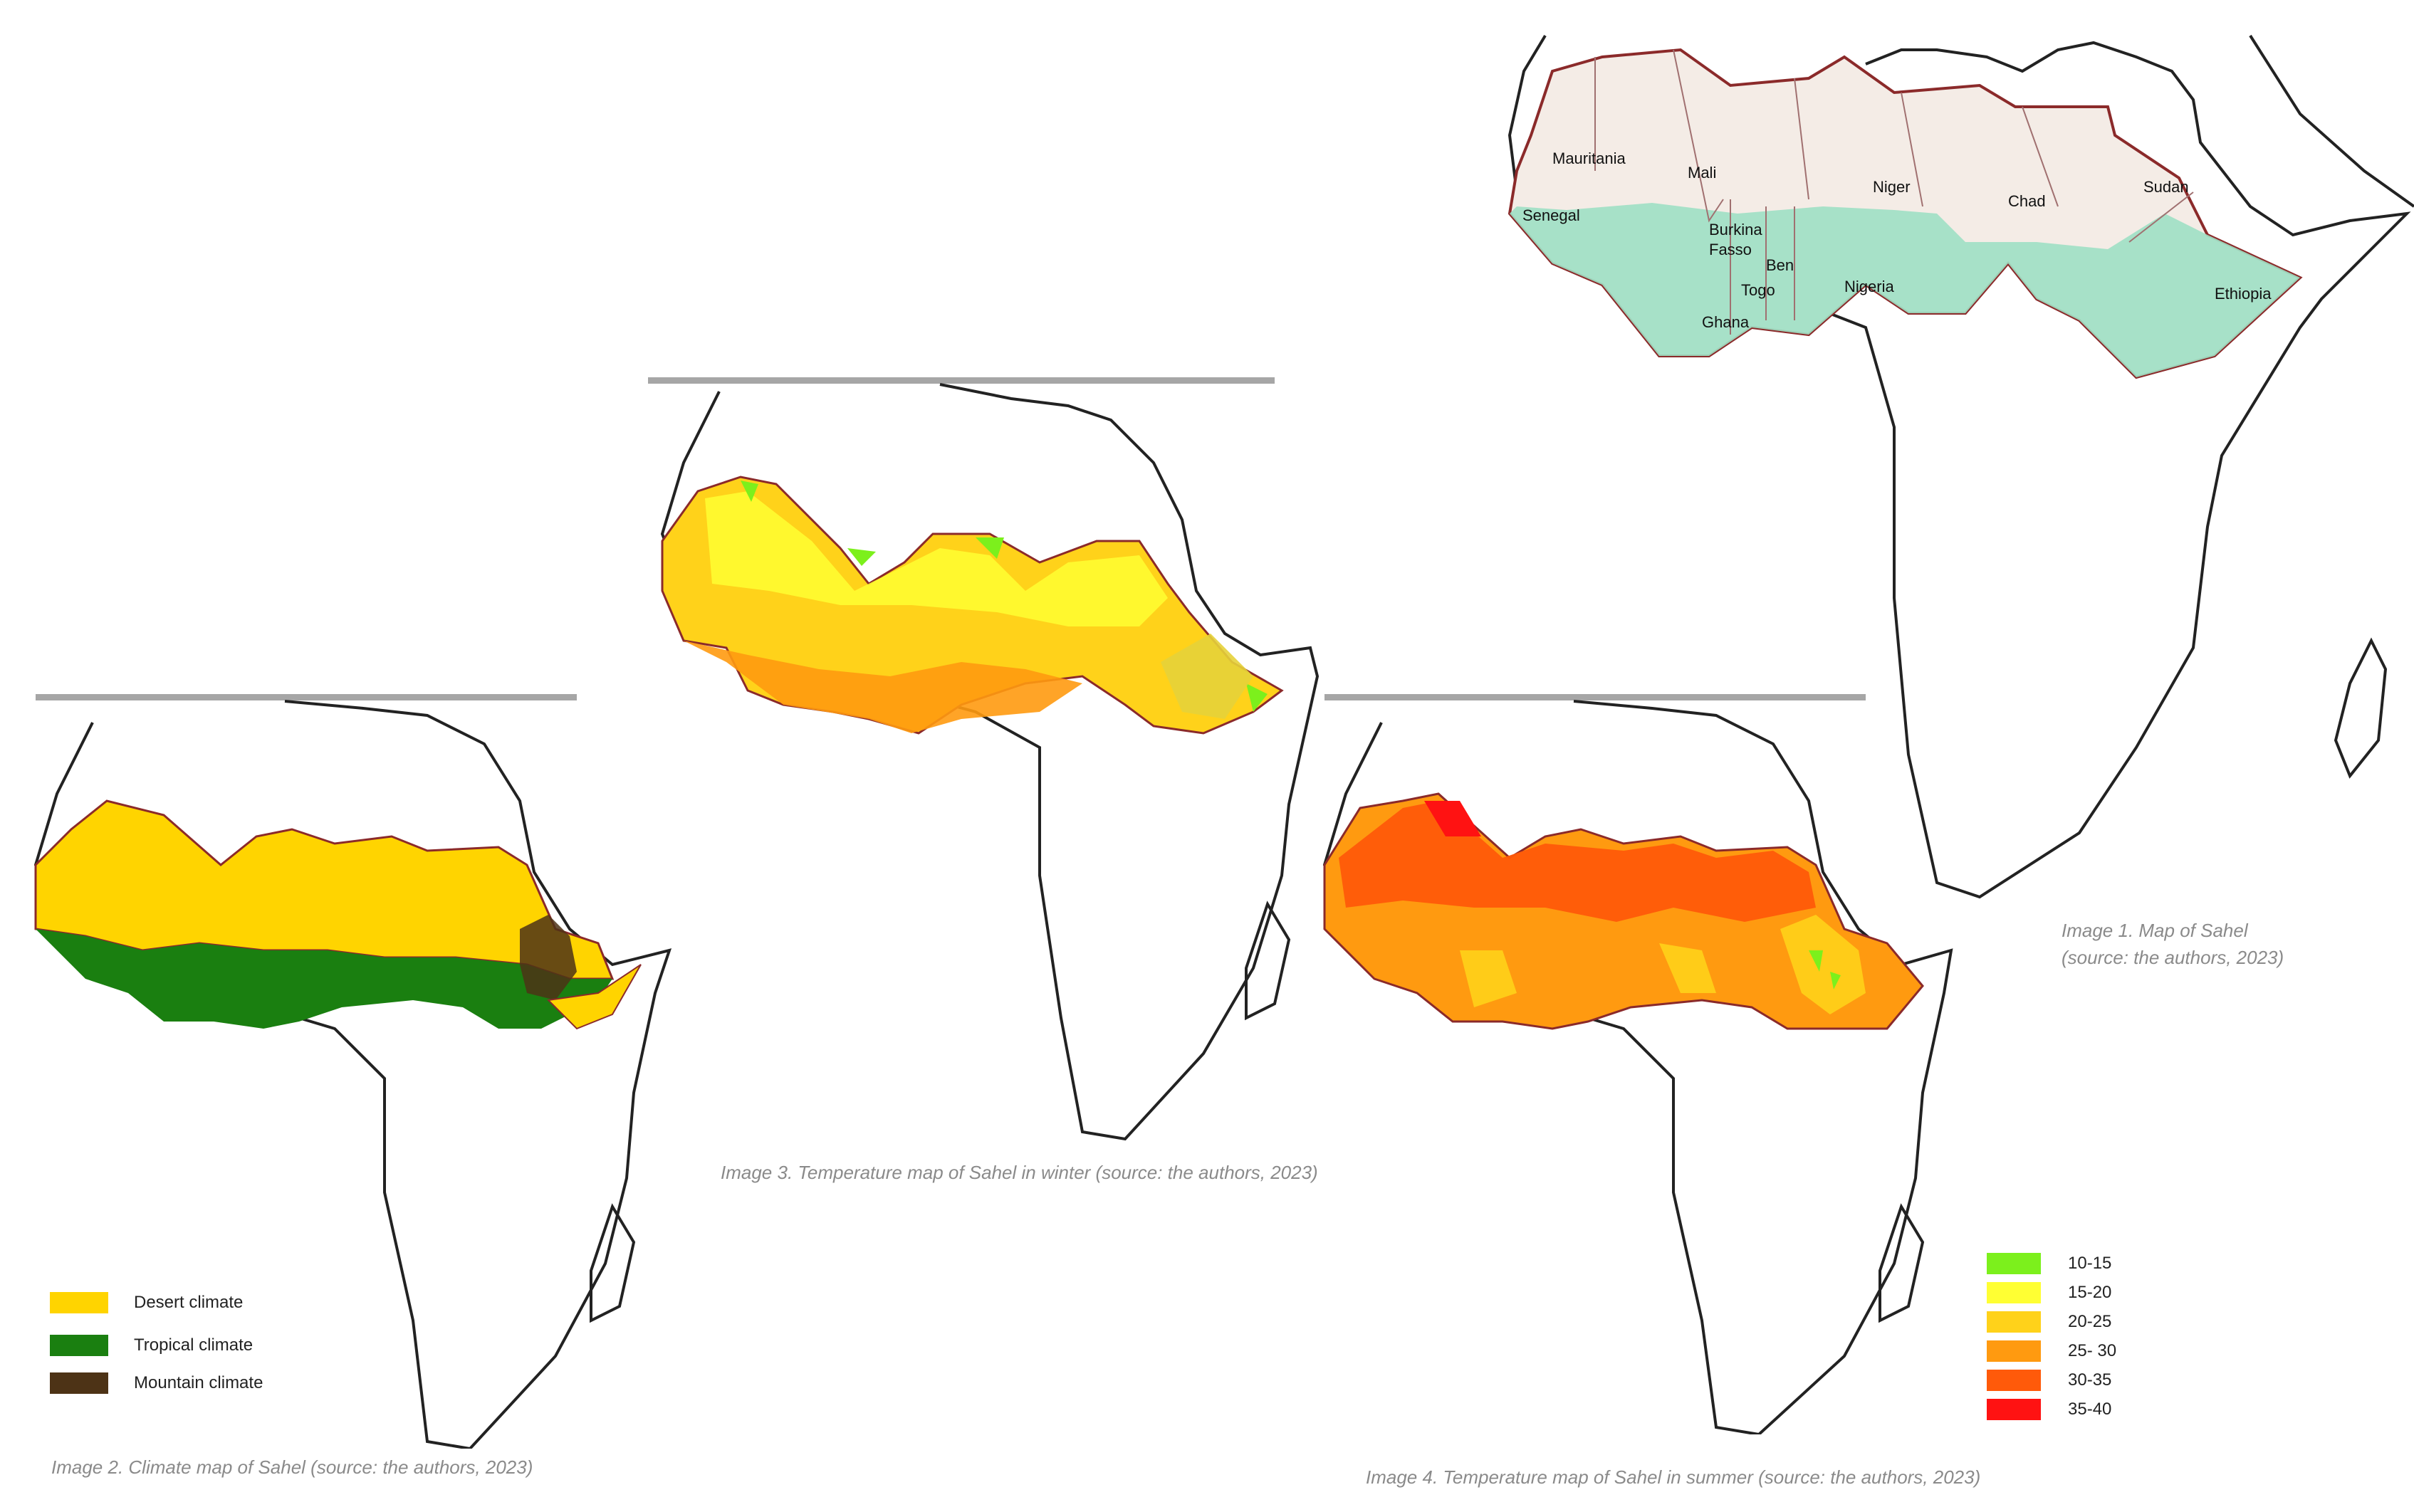  Describe the element at coordinates (1726, 322) in the screenshot. I see `label-ghana: Ghana` at that location.